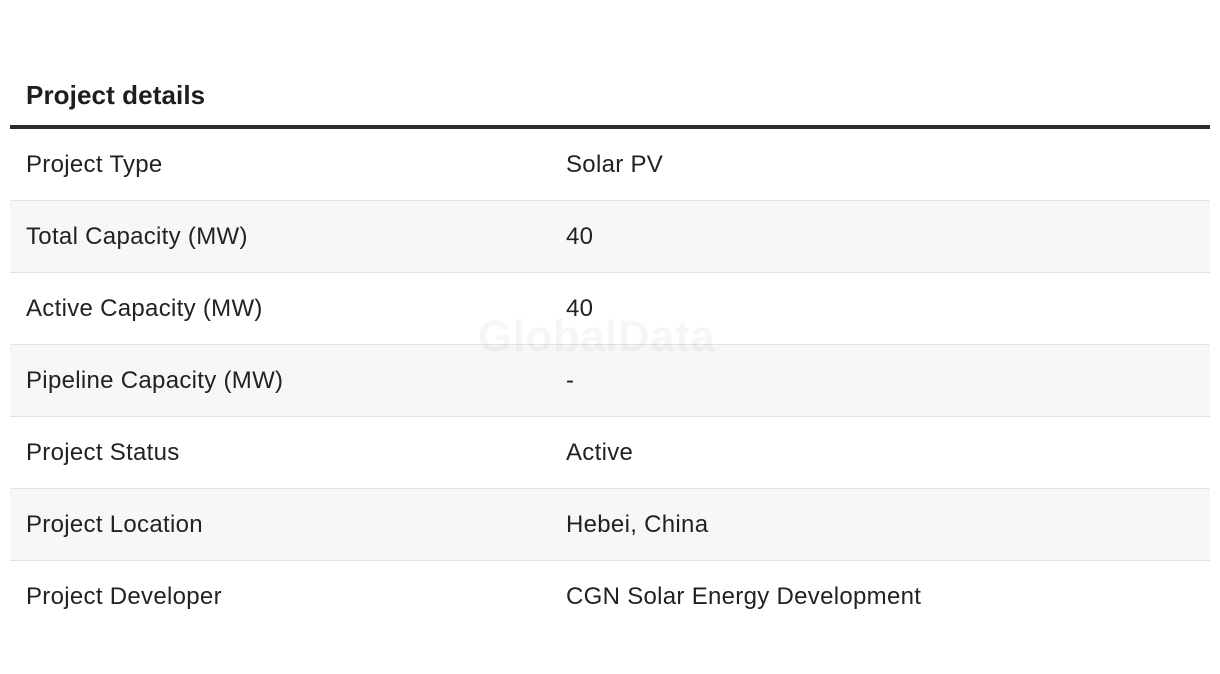  Describe the element at coordinates (570, 380) in the screenshot. I see `row-value: -` at that location.